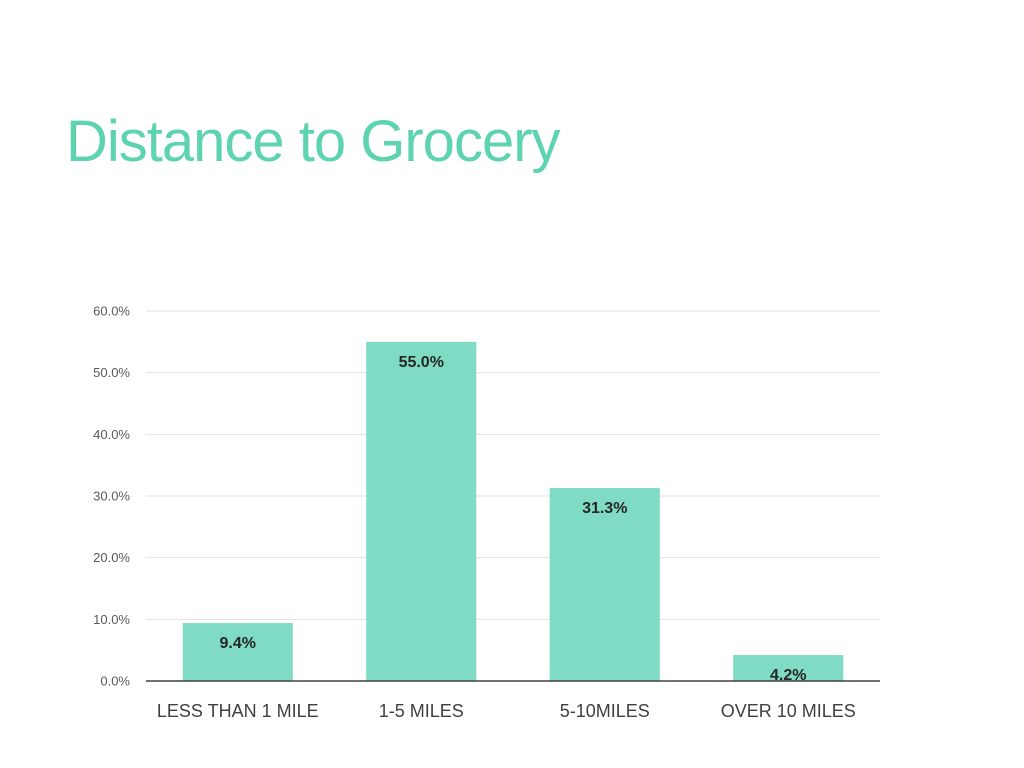 Image resolution: width=1024 pixels, height=768 pixels. I want to click on data-label: 55.0%, so click(421, 362).